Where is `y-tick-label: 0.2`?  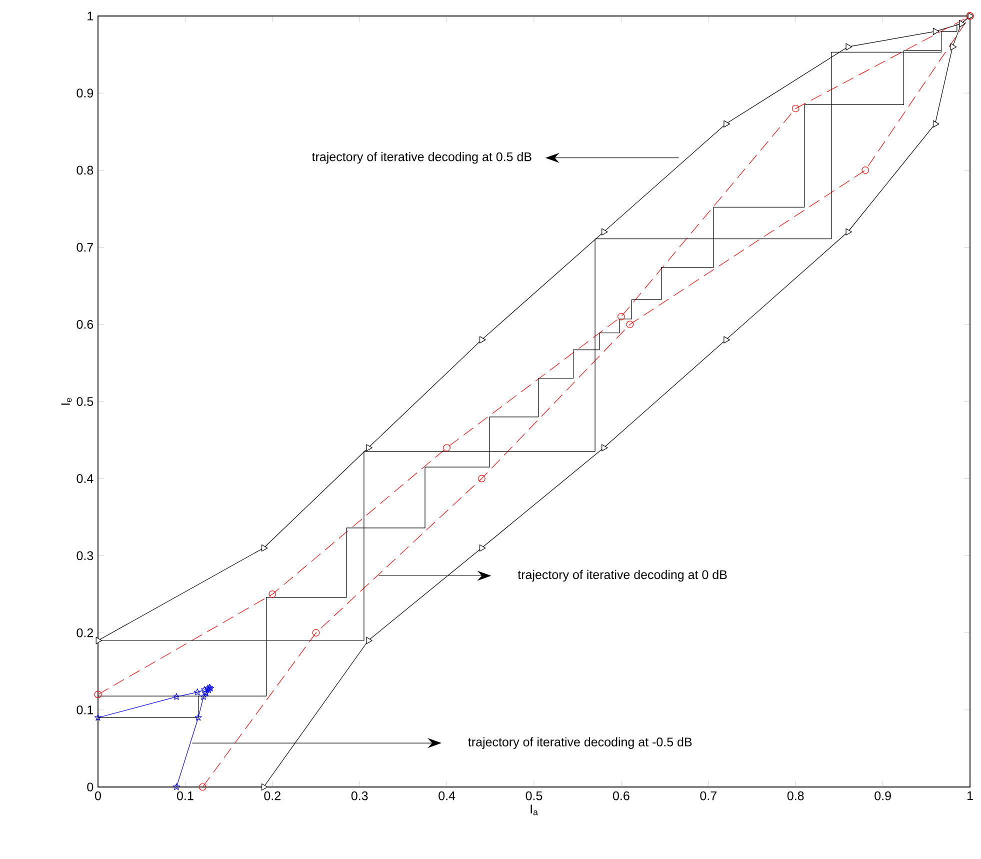
y-tick-label: 0.2 is located at coordinates (85, 633).